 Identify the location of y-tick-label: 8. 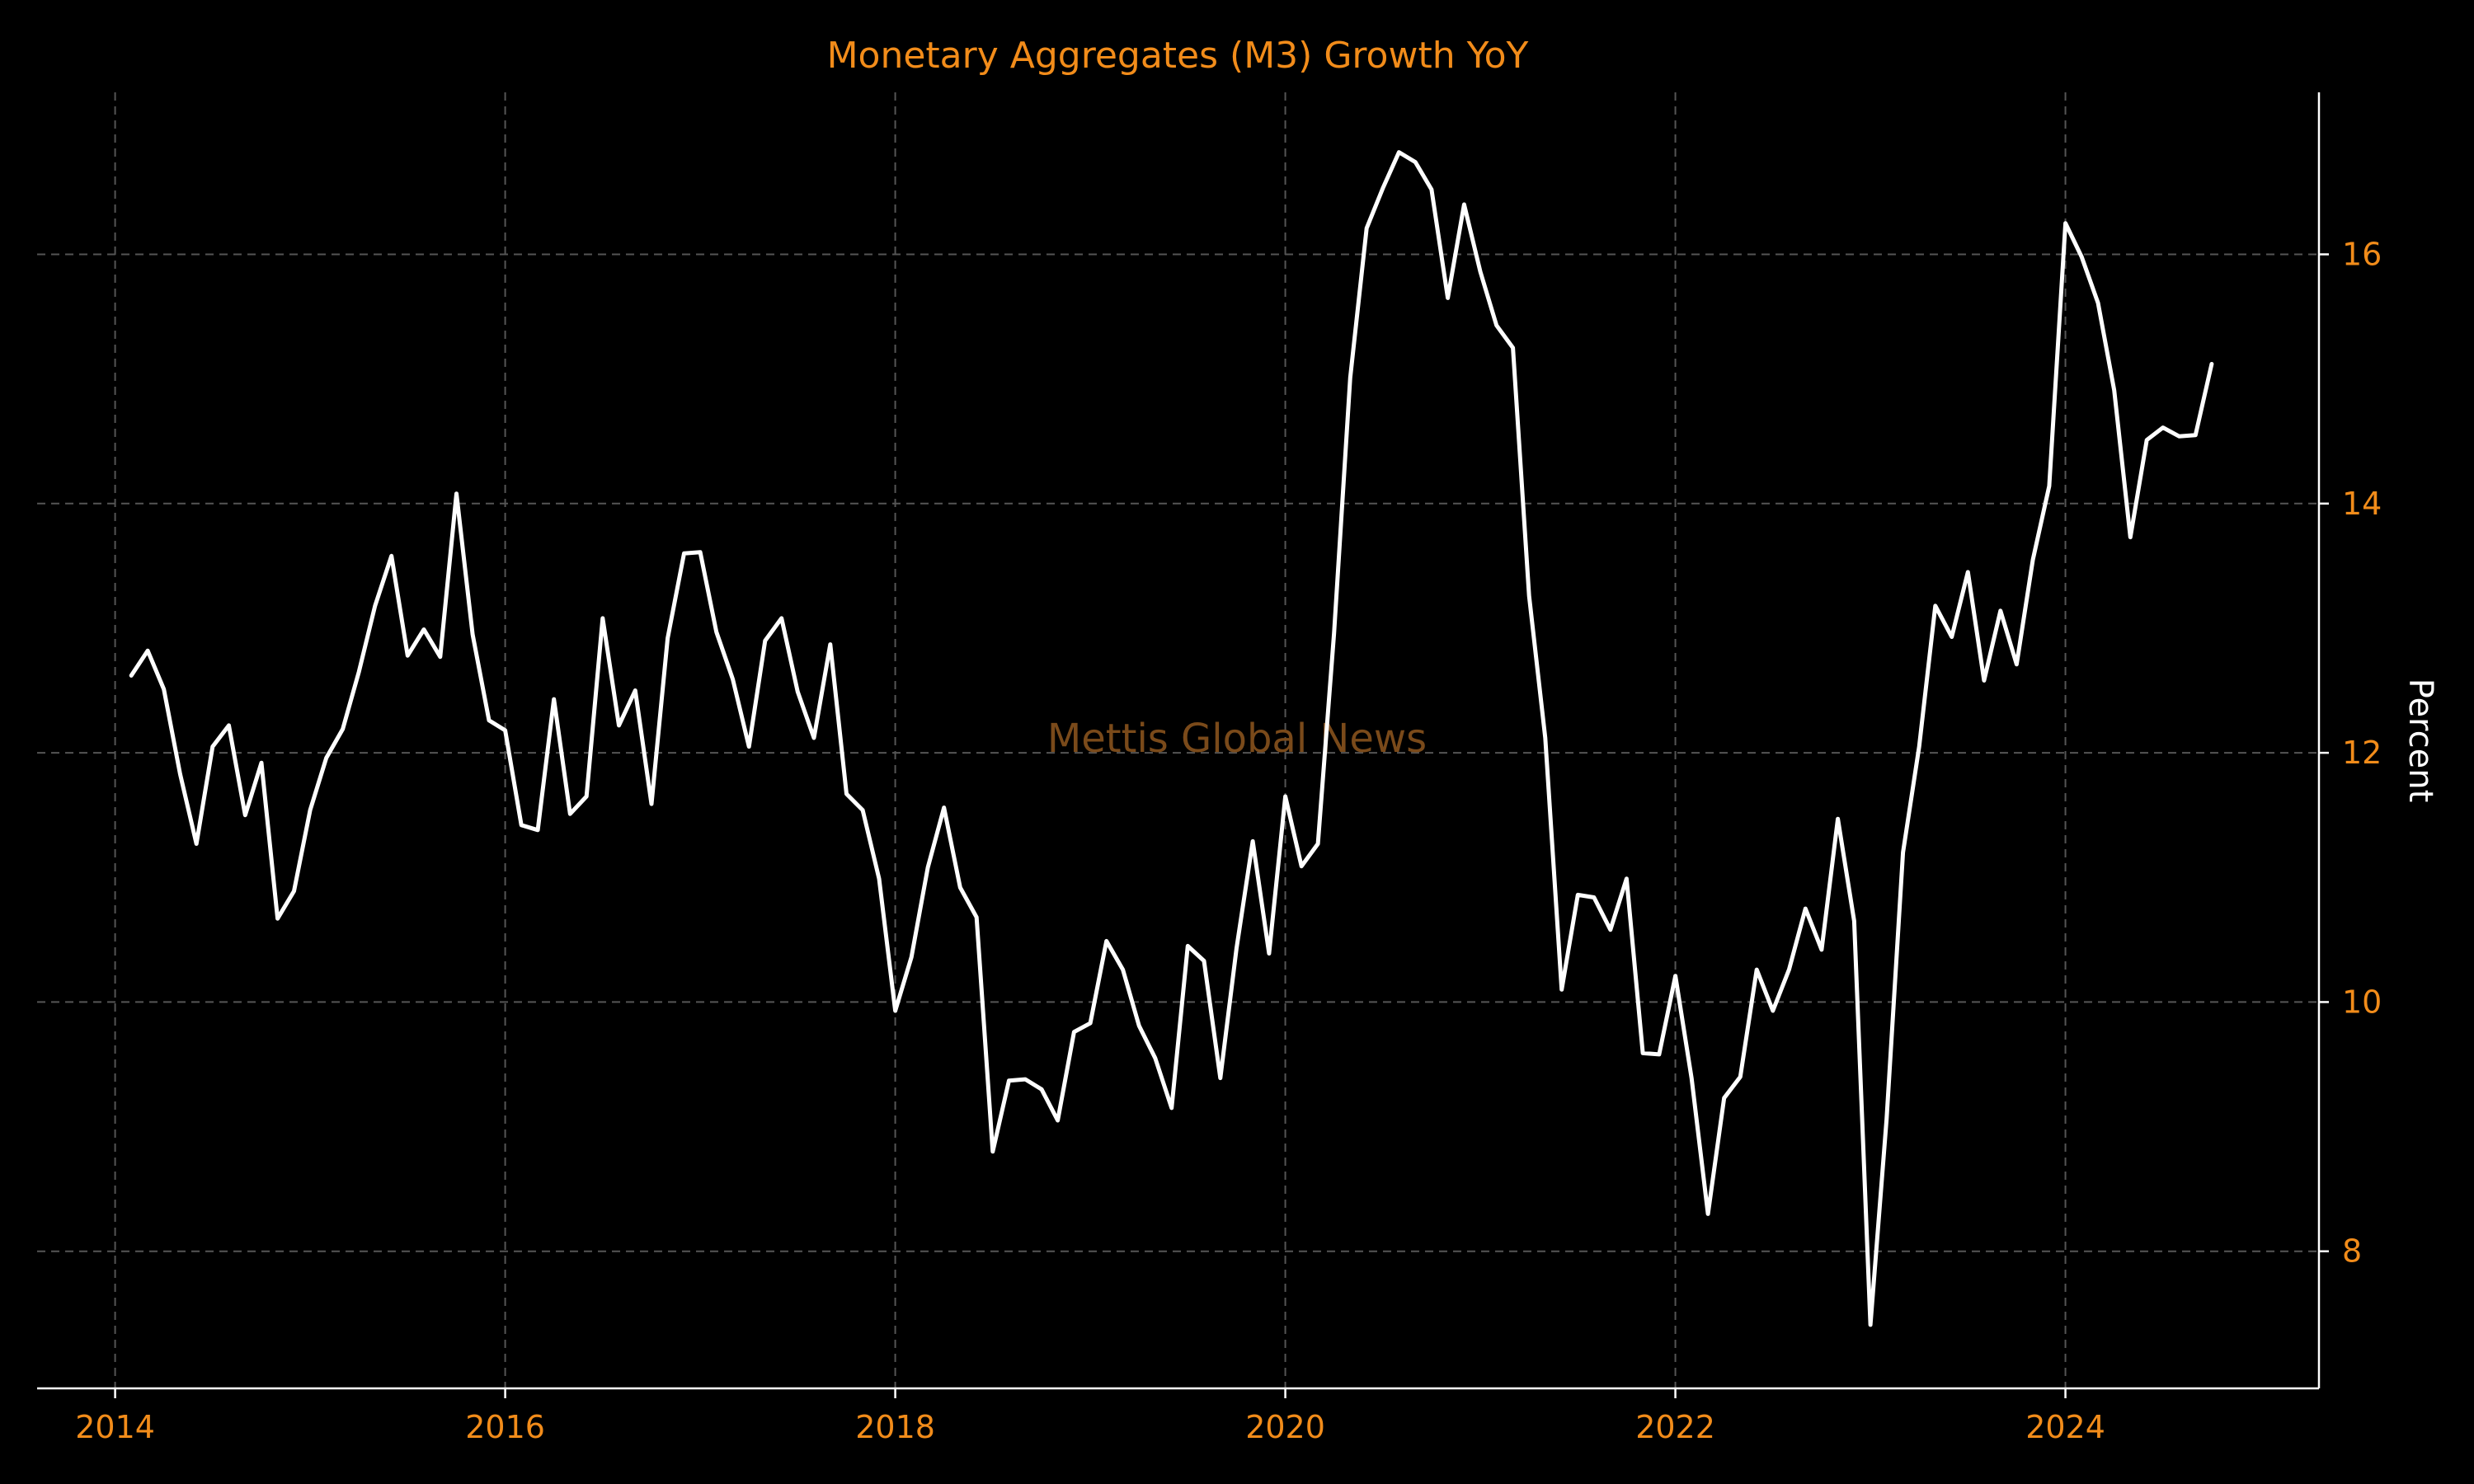
(2352, 1251).